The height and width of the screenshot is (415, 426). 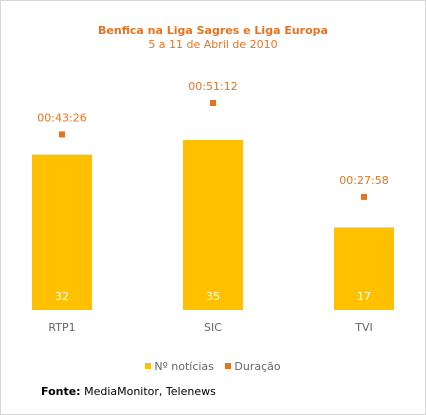 What do you see at coordinates (213, 225) in the screenshot?
I see `bar-sic` at bounding box center [213, 225].